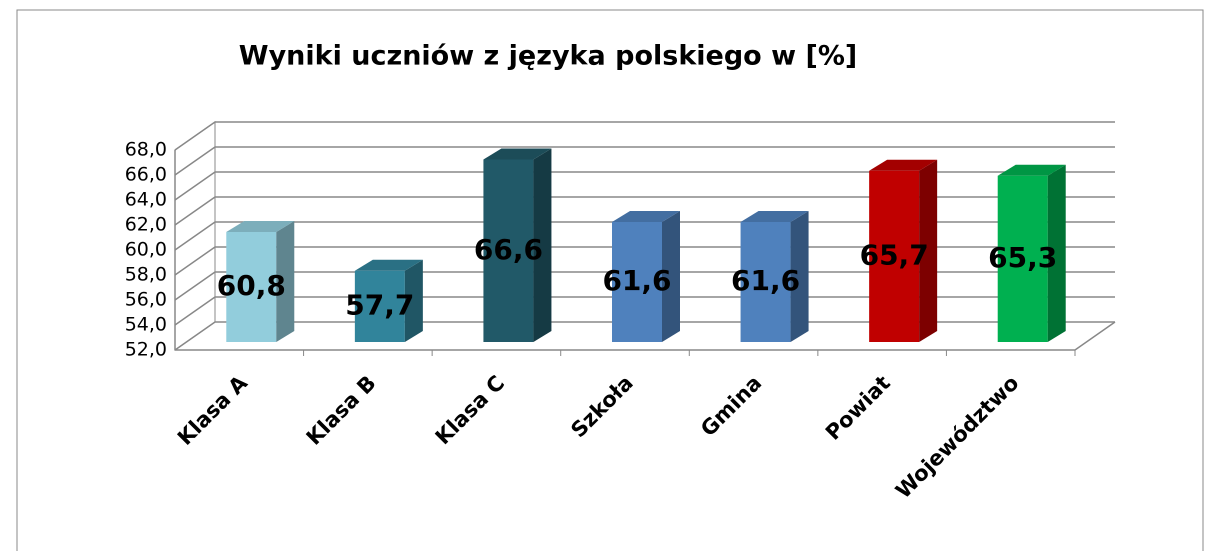 This screenshot has height=551, width=1211. I want to click on y-tick-label: 64,0, so click(146, 200).